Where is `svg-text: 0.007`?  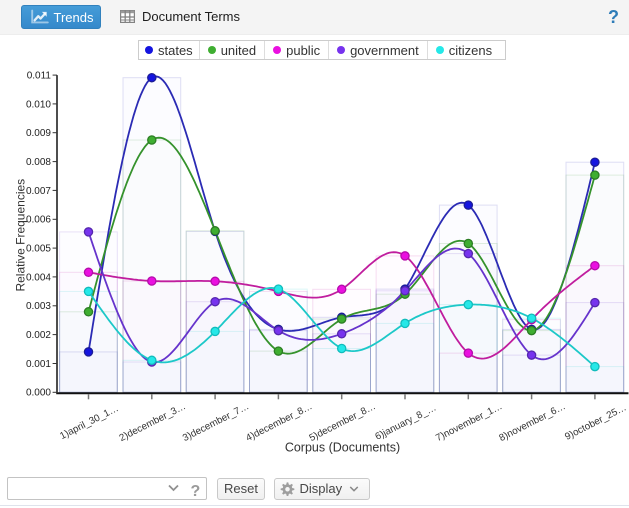 svg-text: 0.007 is located at coordinates (38, 191).